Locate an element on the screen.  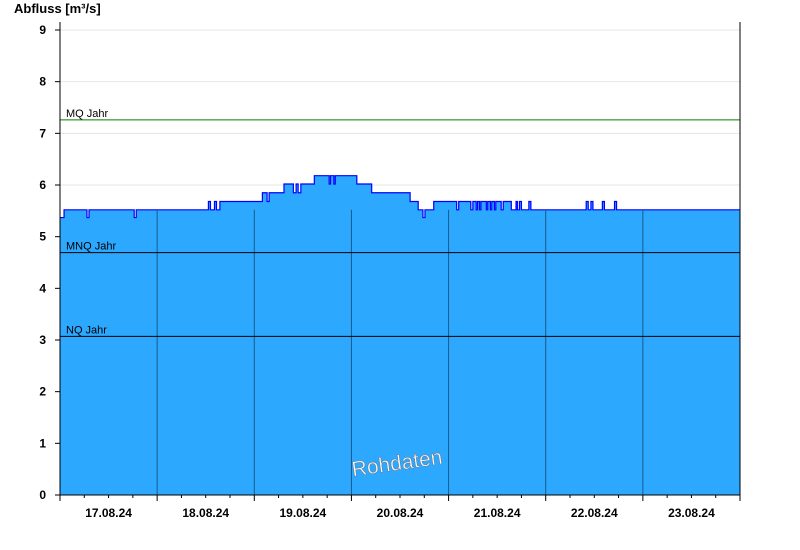
y-tick-label: 9 is located at coordinates (42, 30).